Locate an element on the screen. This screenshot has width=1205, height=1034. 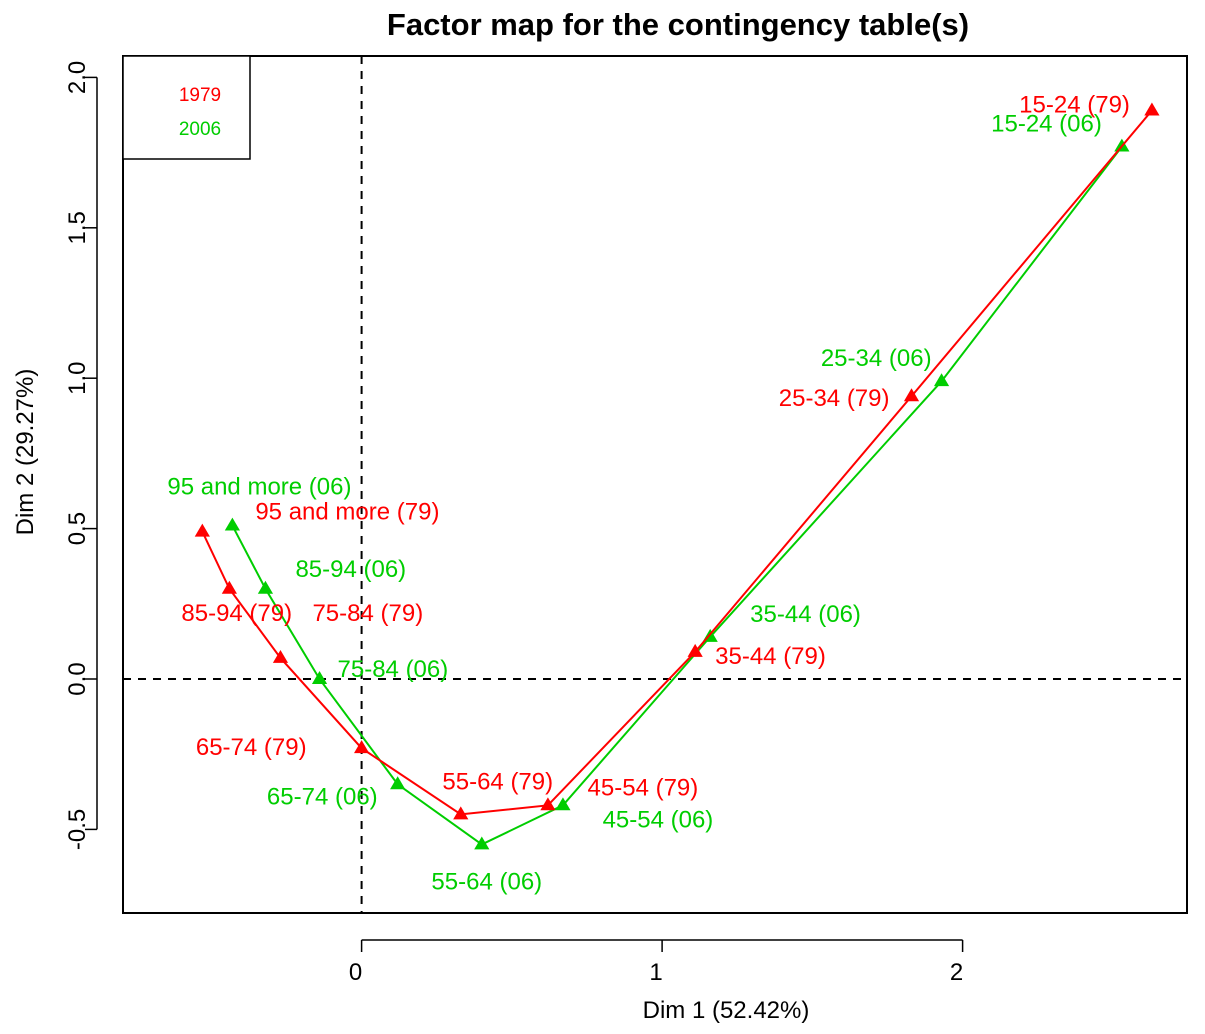
y-tick-label: 1.0 is located at coordinates (77, 378).